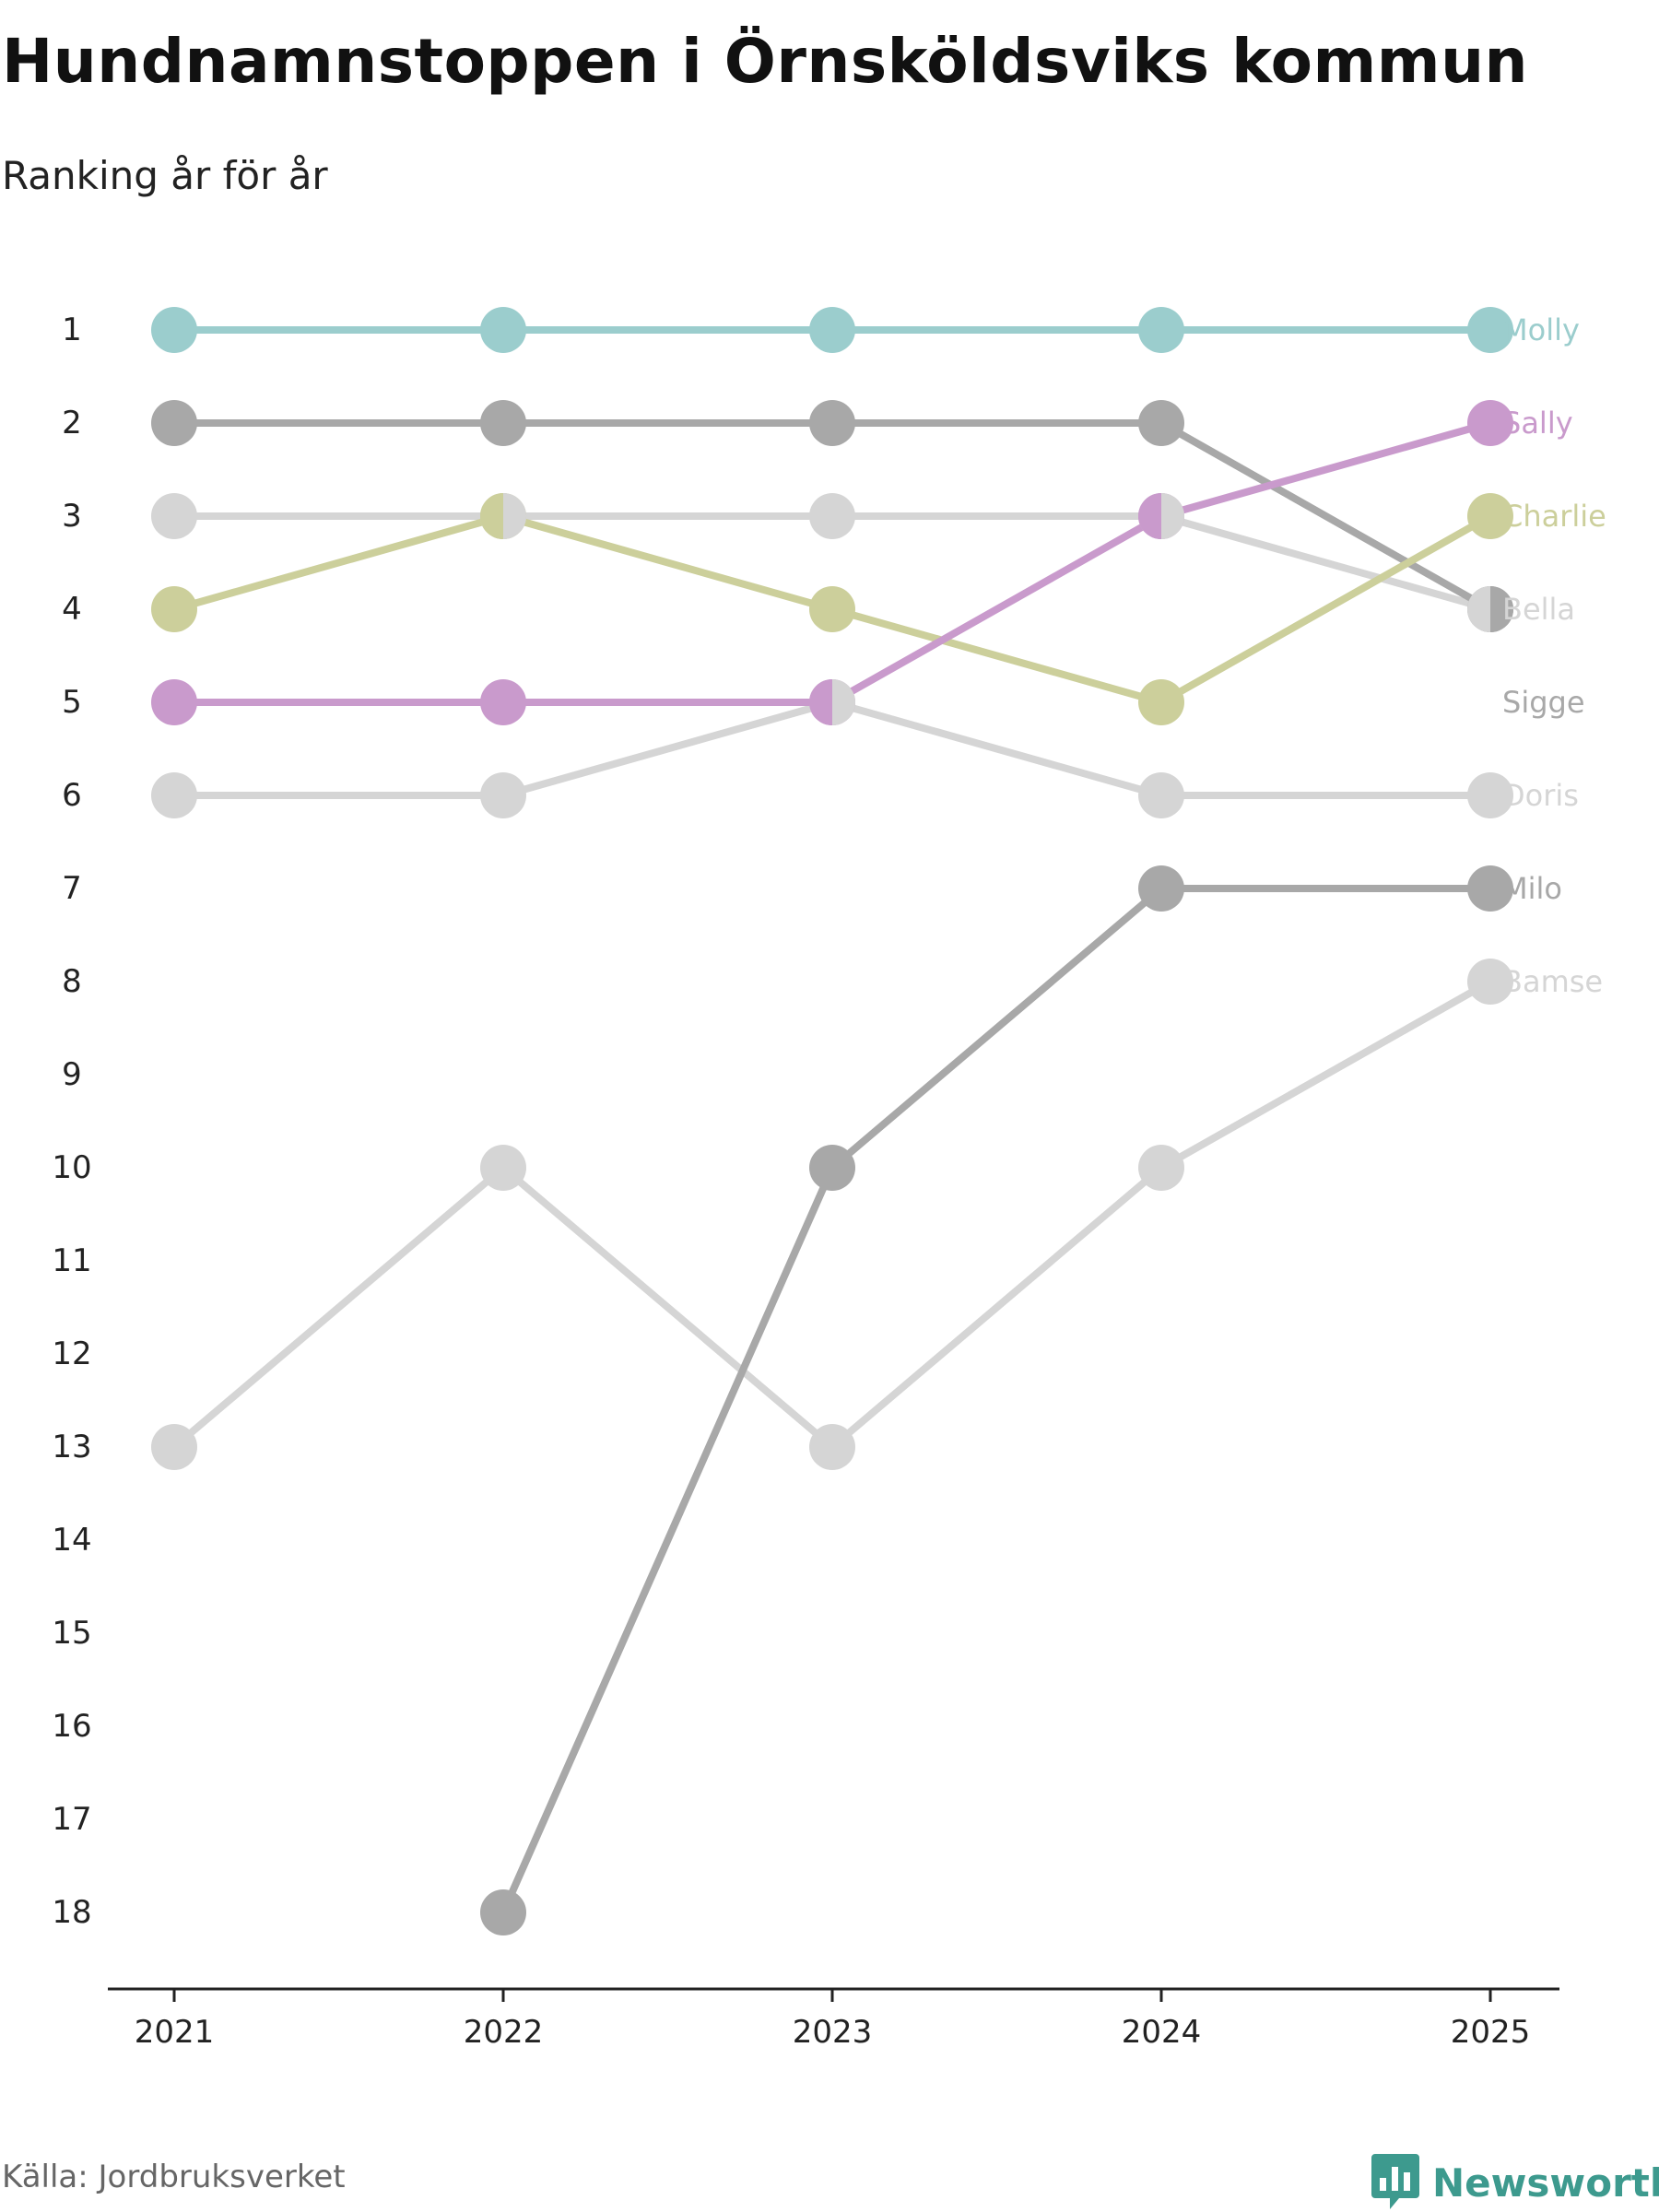  Describe the element at coordinates (1541, 329) in the screenshot. I see `end-label-molly: Molly` at that location.